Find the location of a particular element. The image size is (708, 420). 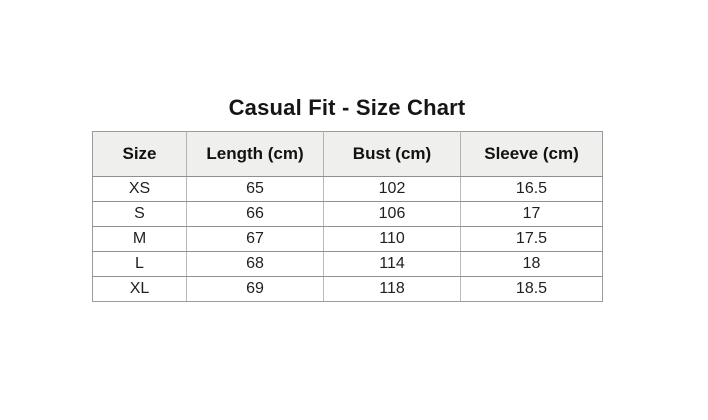

table-row: XL 69 118 18.5 is located at coordinates (347, 289).